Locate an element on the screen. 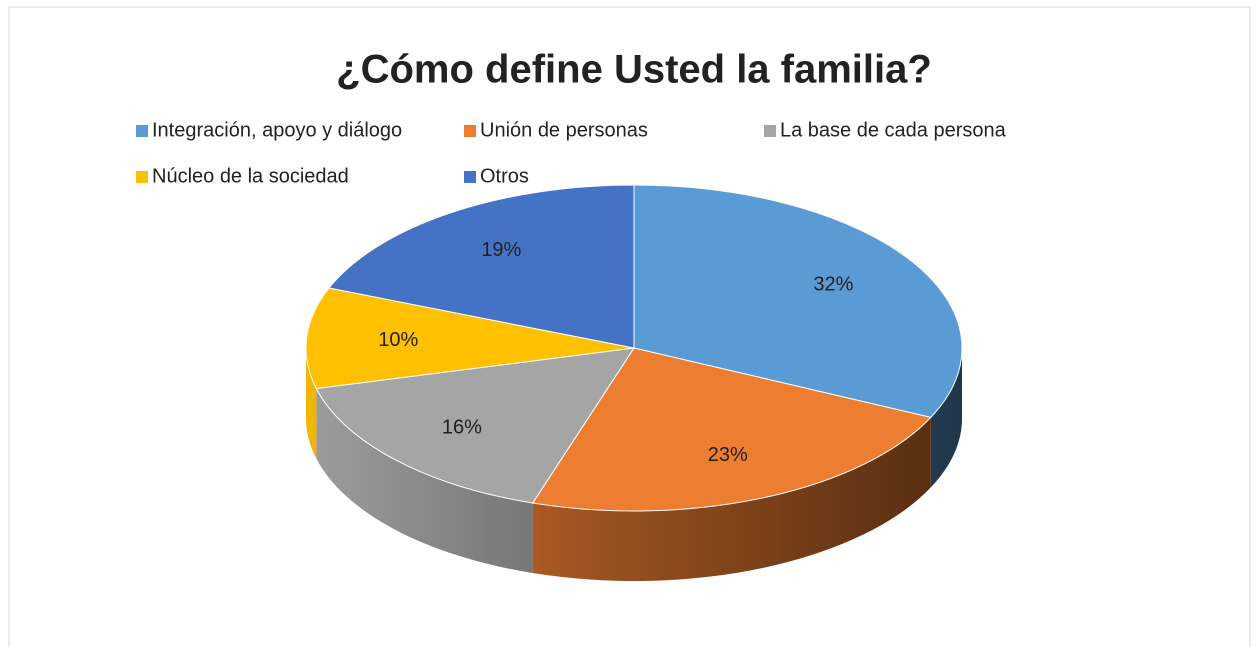  data-label: 23% is located at coordinates (728, 455).